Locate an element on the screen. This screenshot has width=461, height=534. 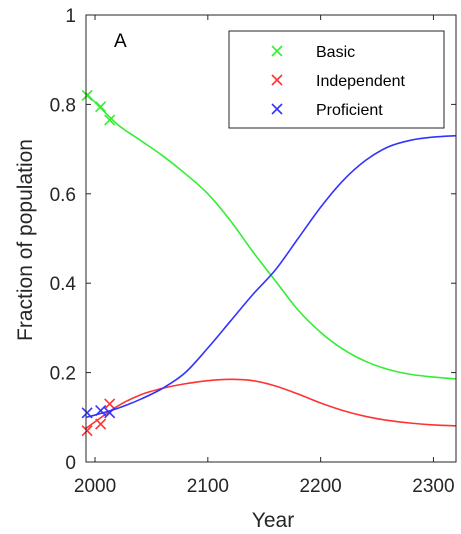
legend-label-independent: Independent is located at coordinates (361, 81).